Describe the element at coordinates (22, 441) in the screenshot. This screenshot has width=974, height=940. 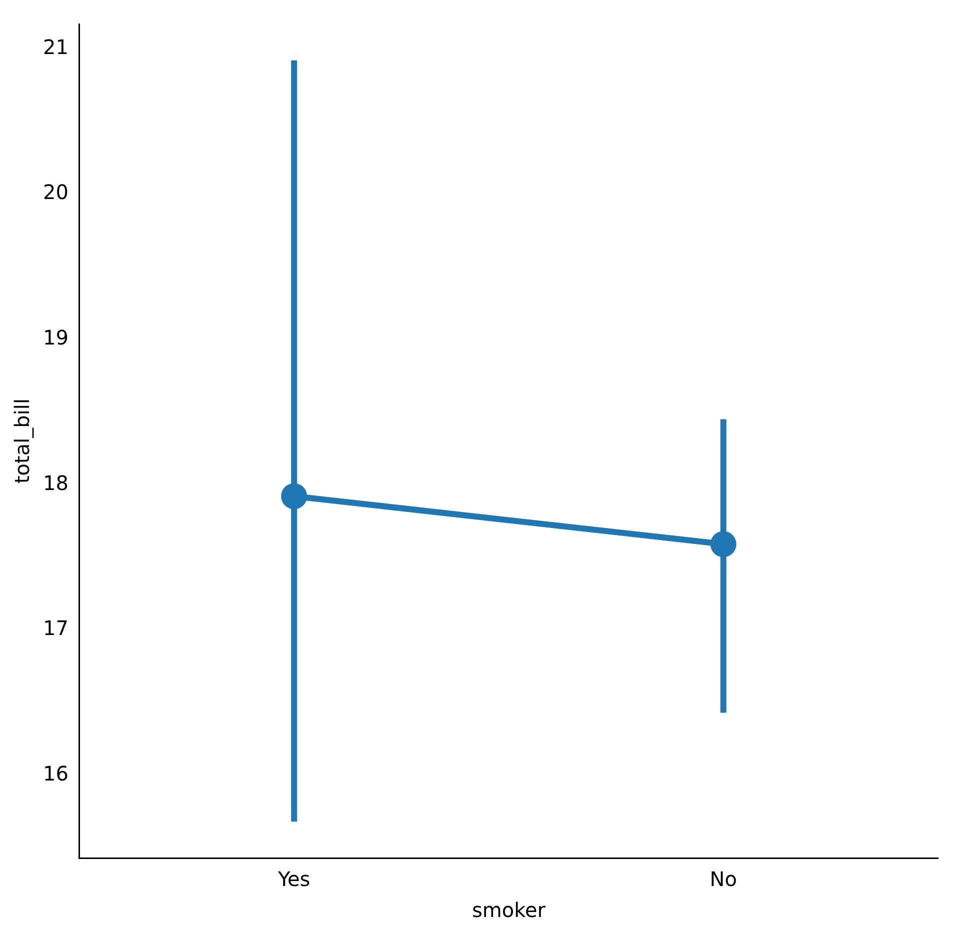
I see `y-axis-title: total_bill` at that location.